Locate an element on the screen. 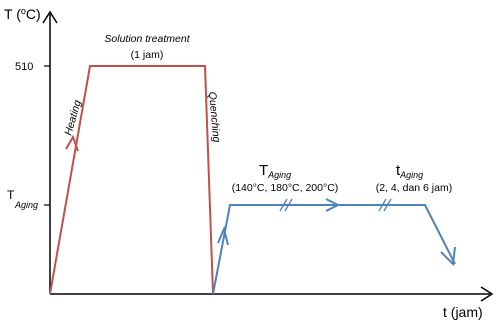 This screenshot has width=496, height=322. y-axis-title: T (oC) is located at coordinates (22, 14).